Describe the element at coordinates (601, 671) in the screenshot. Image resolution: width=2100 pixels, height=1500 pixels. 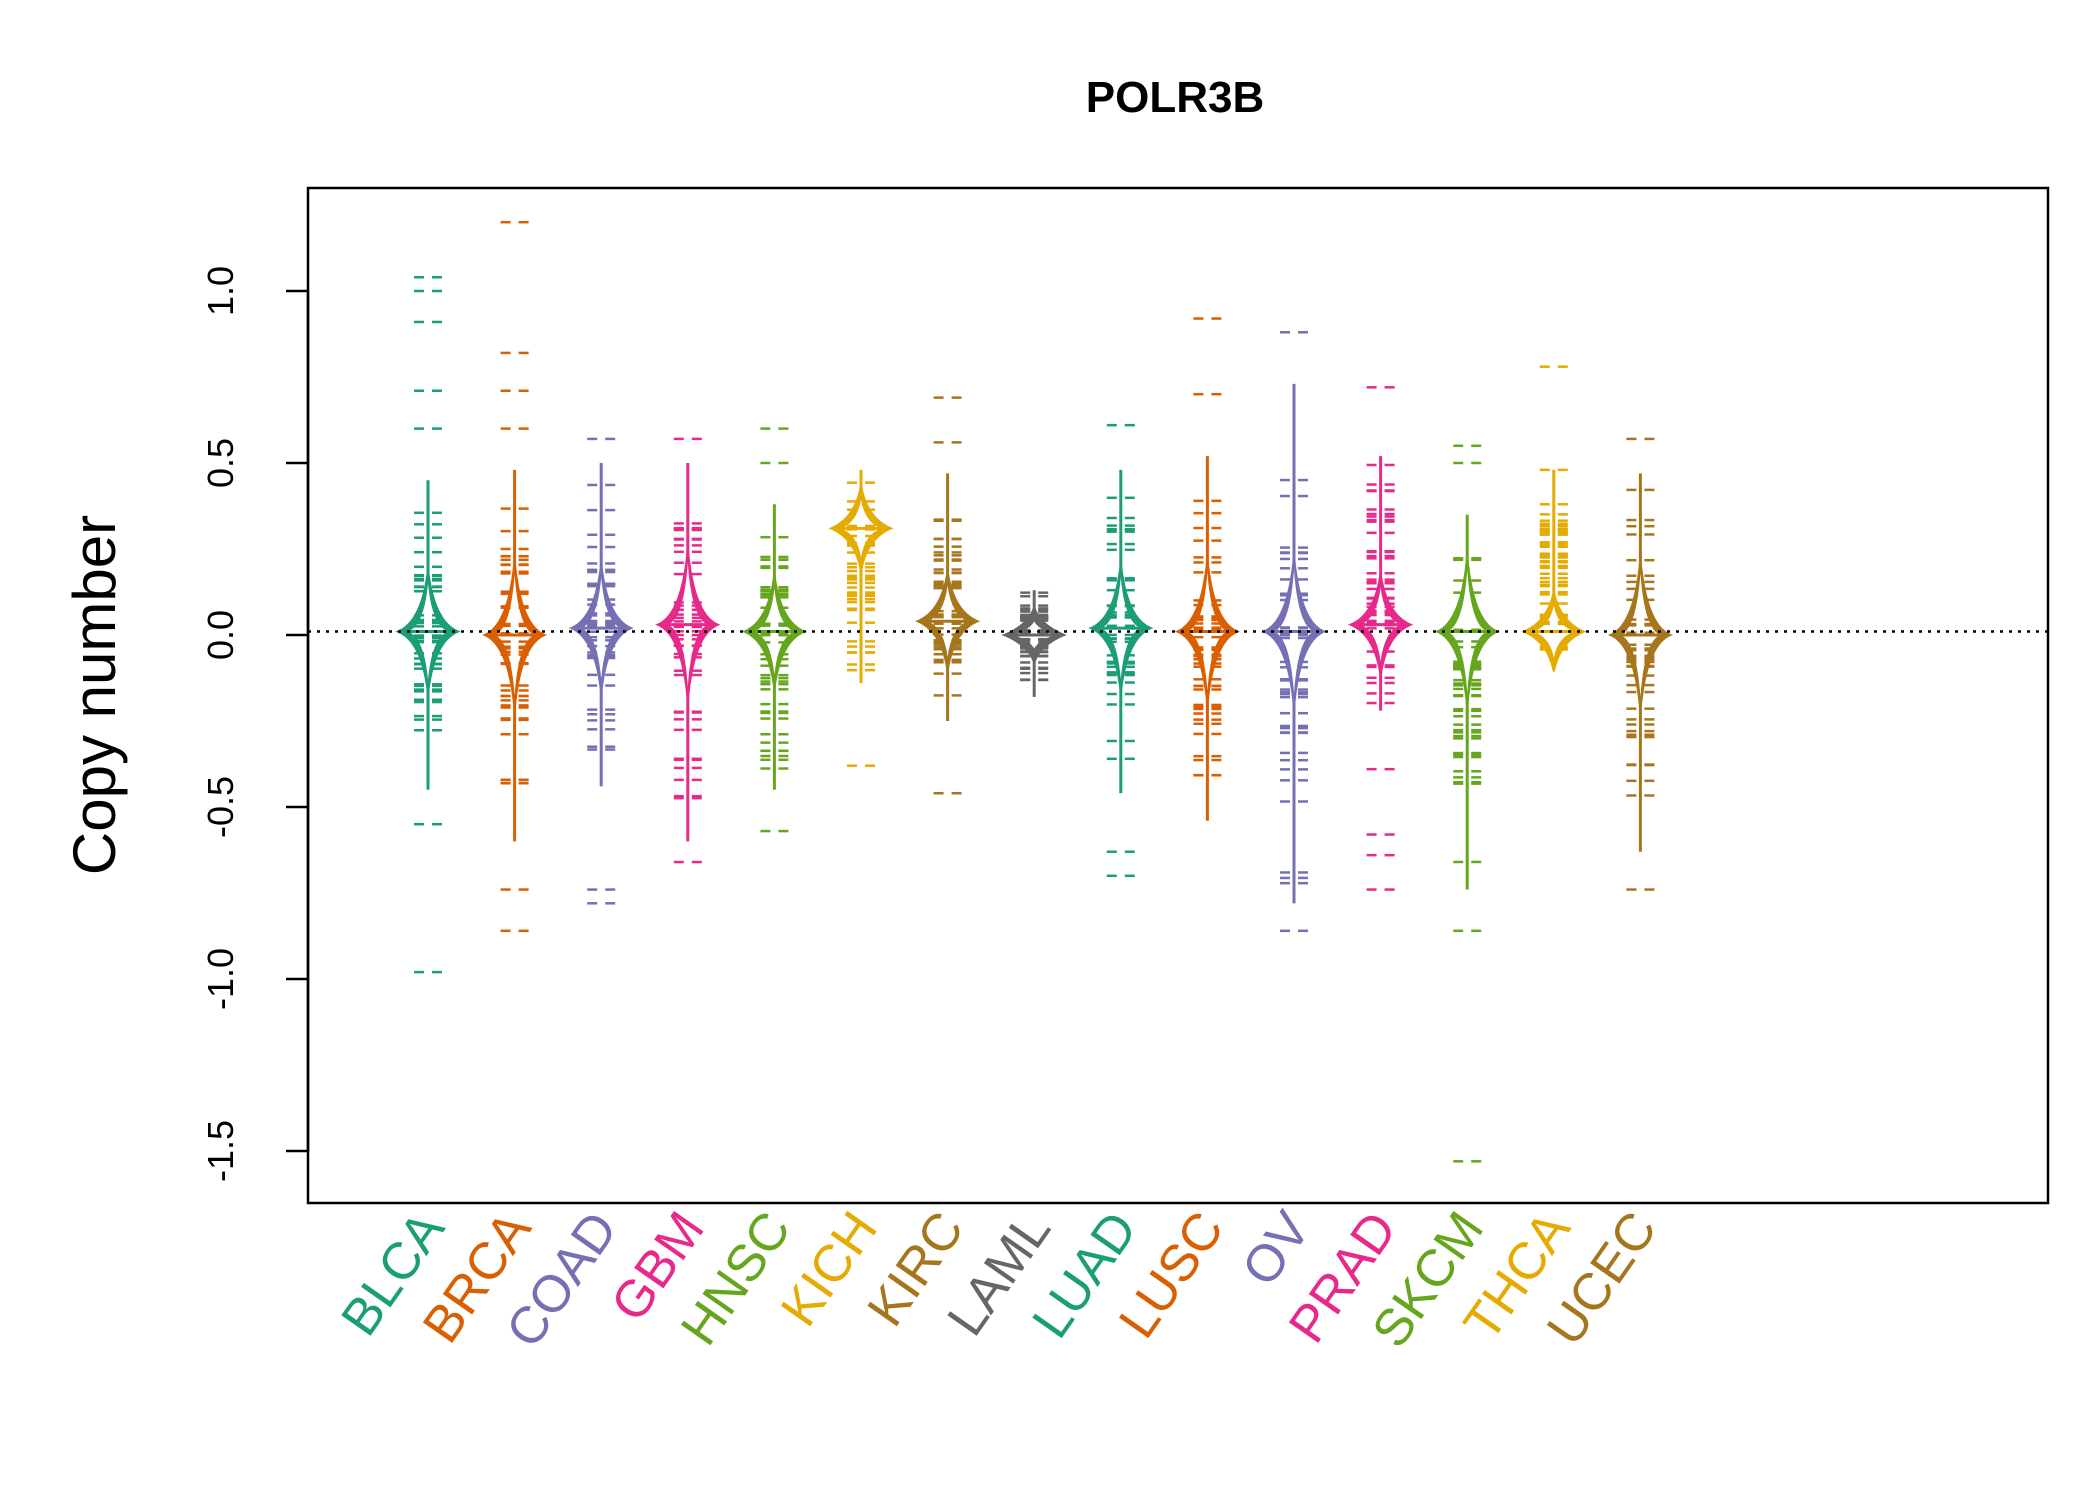
I see `bean-coad` at that location.